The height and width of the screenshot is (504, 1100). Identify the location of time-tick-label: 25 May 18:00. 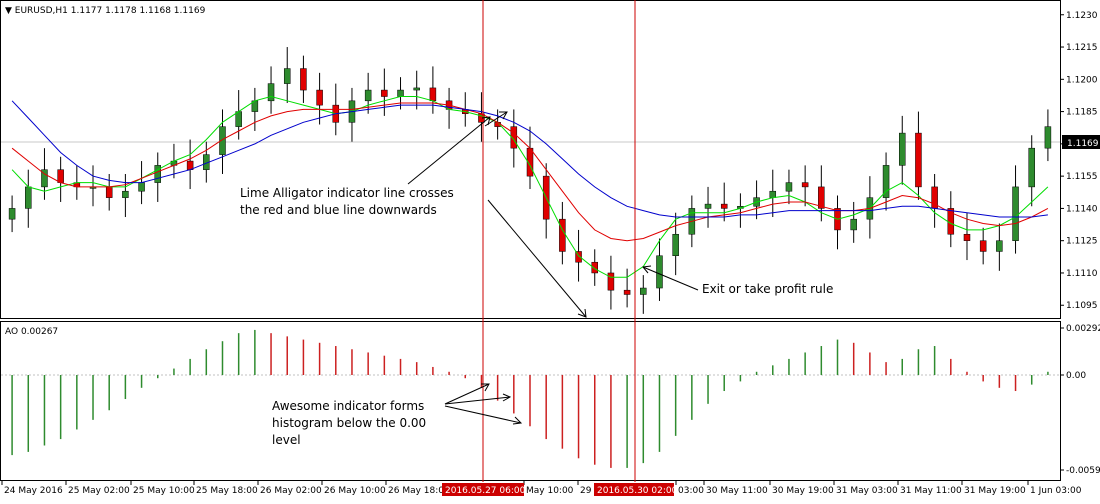
(227, 491).